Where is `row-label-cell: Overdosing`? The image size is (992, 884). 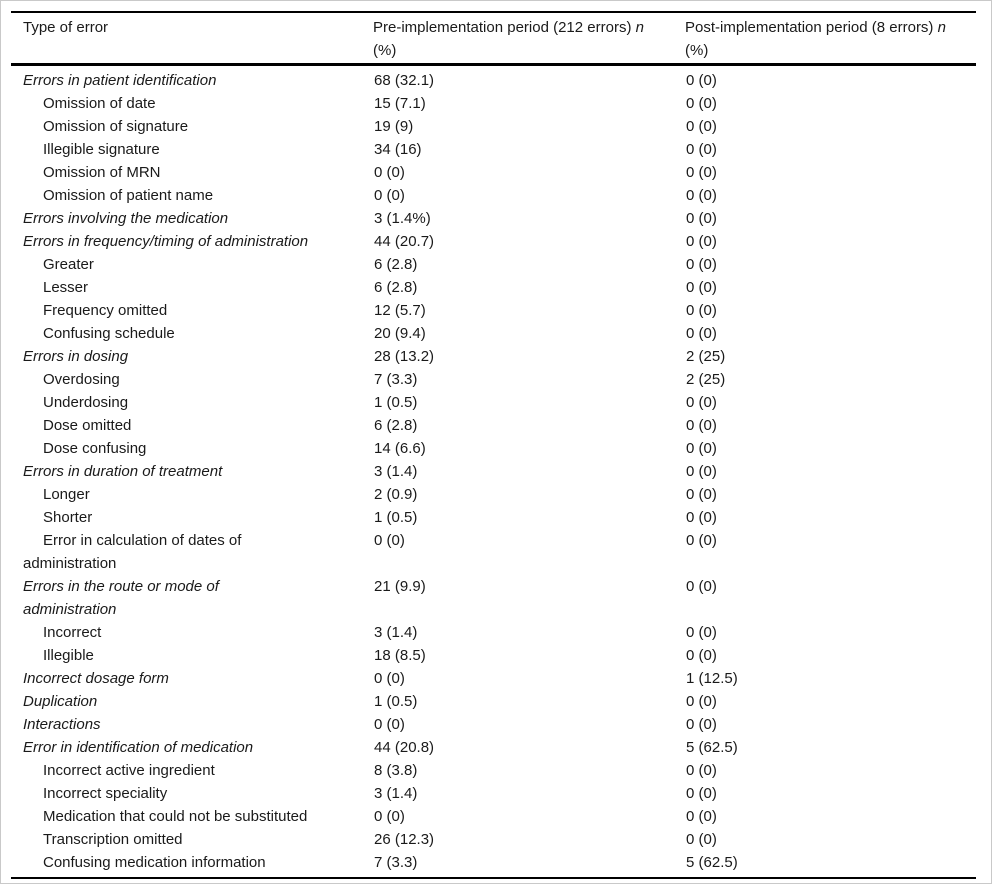
row-label-cell: Overdosing is located at coordinates (81, 379).